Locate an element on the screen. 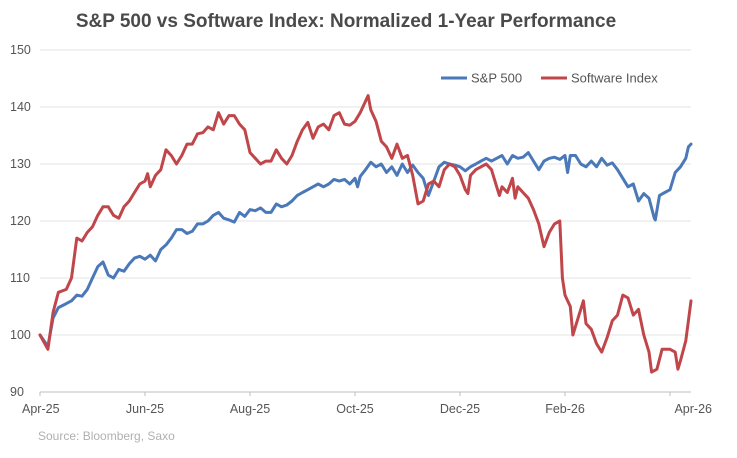  legend-label: S&P 500 is located at coordinates (496, 78).